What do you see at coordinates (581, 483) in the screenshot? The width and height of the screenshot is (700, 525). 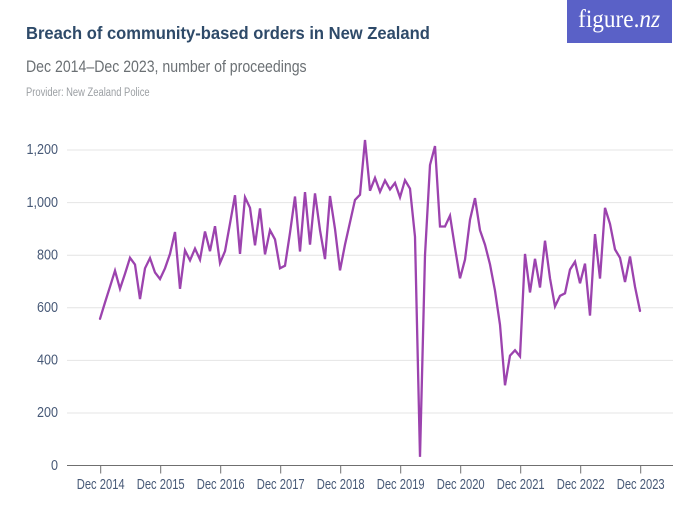 I see `svg-text: Dec 2022` at bounding box center [581, 483].